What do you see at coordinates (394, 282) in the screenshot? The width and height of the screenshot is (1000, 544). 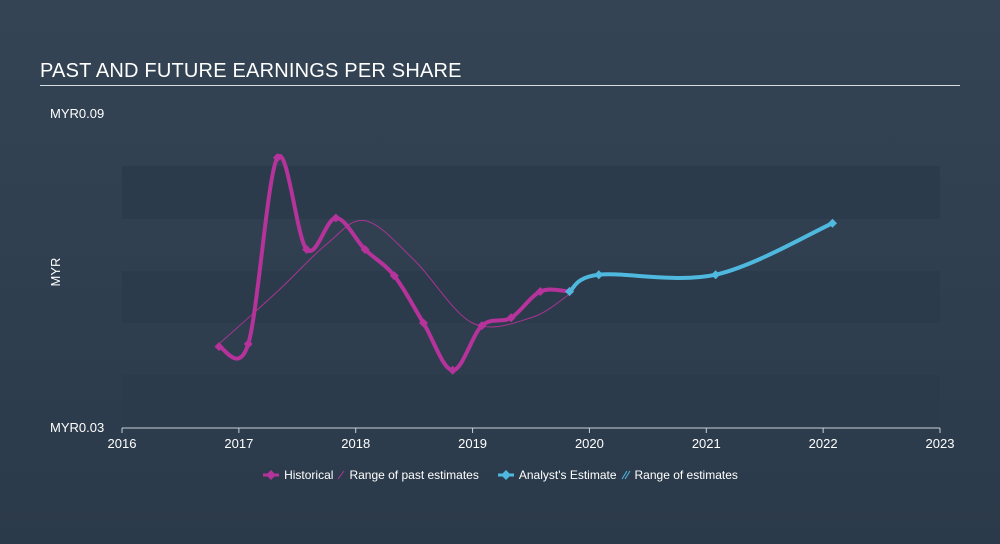 I see `past-estimates-range-line` at bounding box center [394, 282].